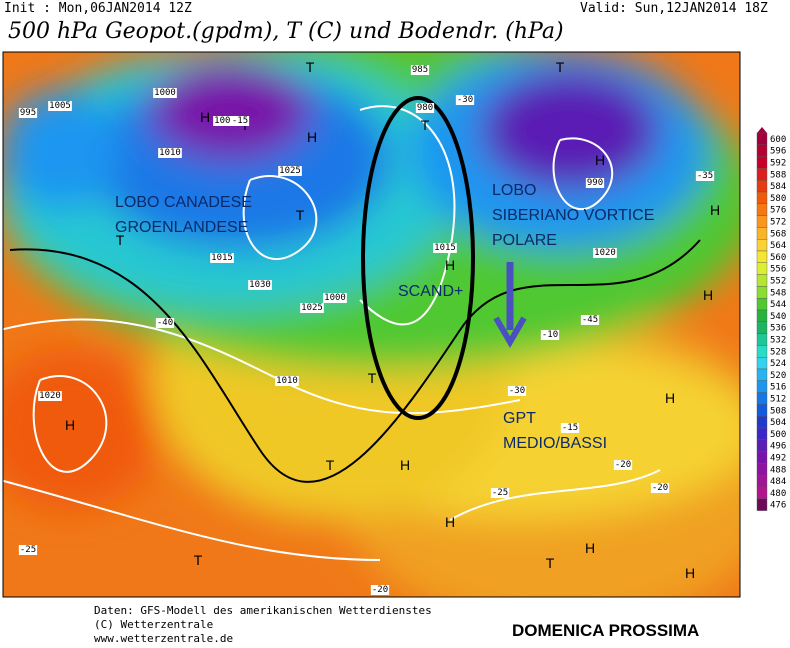 The height and width of the screenshot is (648, 790). Describe the element at coordinates (778, 447) in the screenshot. I see `colorbar-label: 496` at that location.